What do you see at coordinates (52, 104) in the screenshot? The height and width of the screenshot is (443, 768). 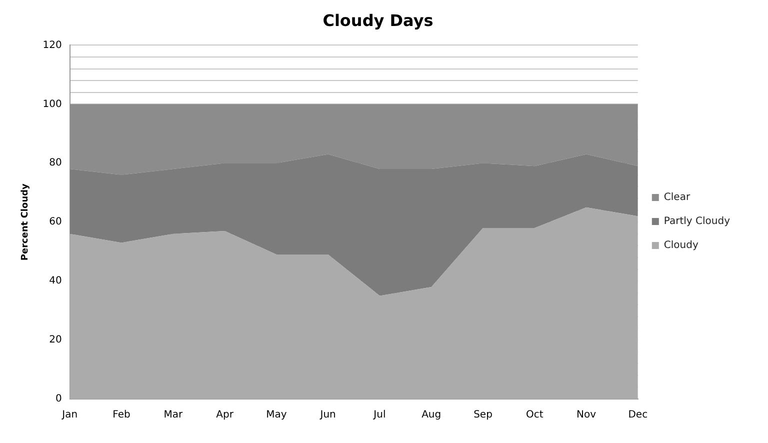 I see `y-tick-label: 100` at bounding box center [52, 104].